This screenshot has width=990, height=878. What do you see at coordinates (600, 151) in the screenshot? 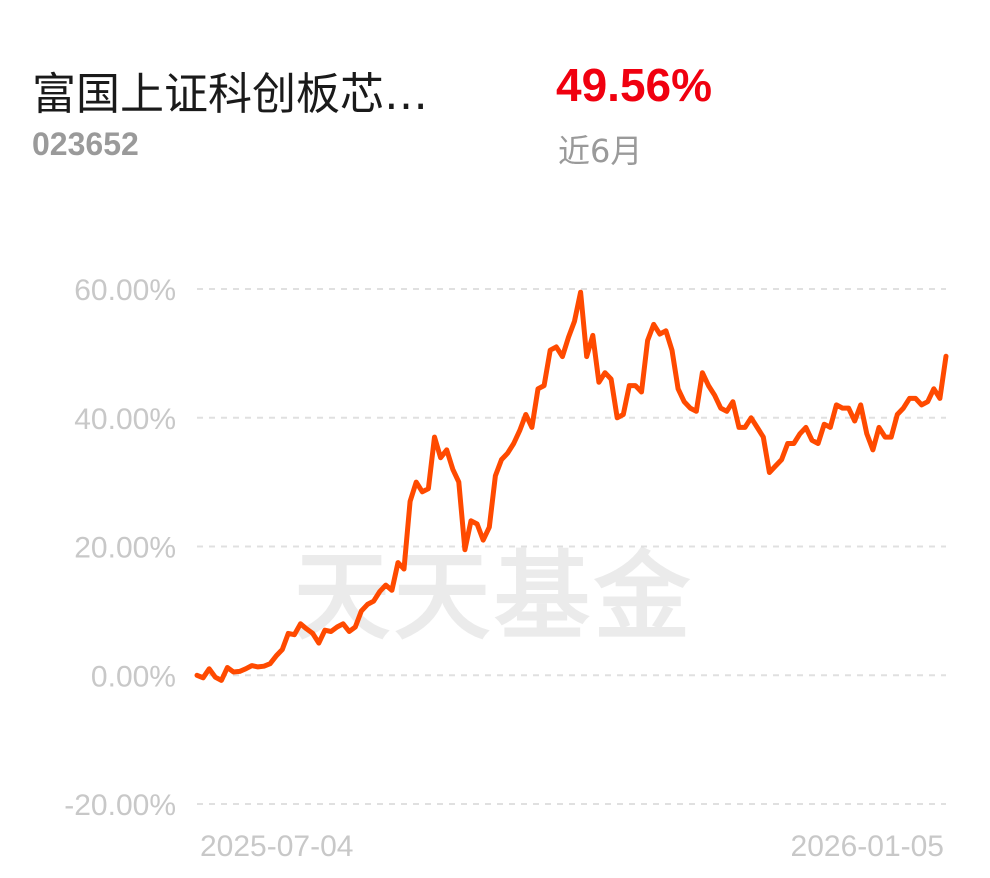
I see `period-label: 近6月` at bounding box center [600, 151].